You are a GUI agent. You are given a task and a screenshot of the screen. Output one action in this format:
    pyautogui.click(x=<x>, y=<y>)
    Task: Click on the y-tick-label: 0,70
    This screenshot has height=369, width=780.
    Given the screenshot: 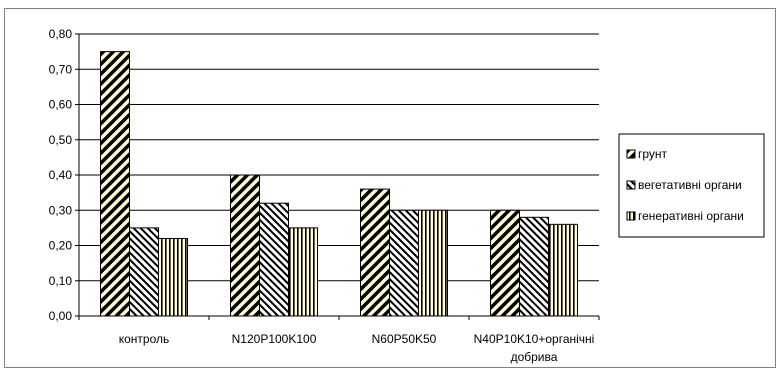 What is the action you would take?
    pyautogui.click(x=61, y=69)
    